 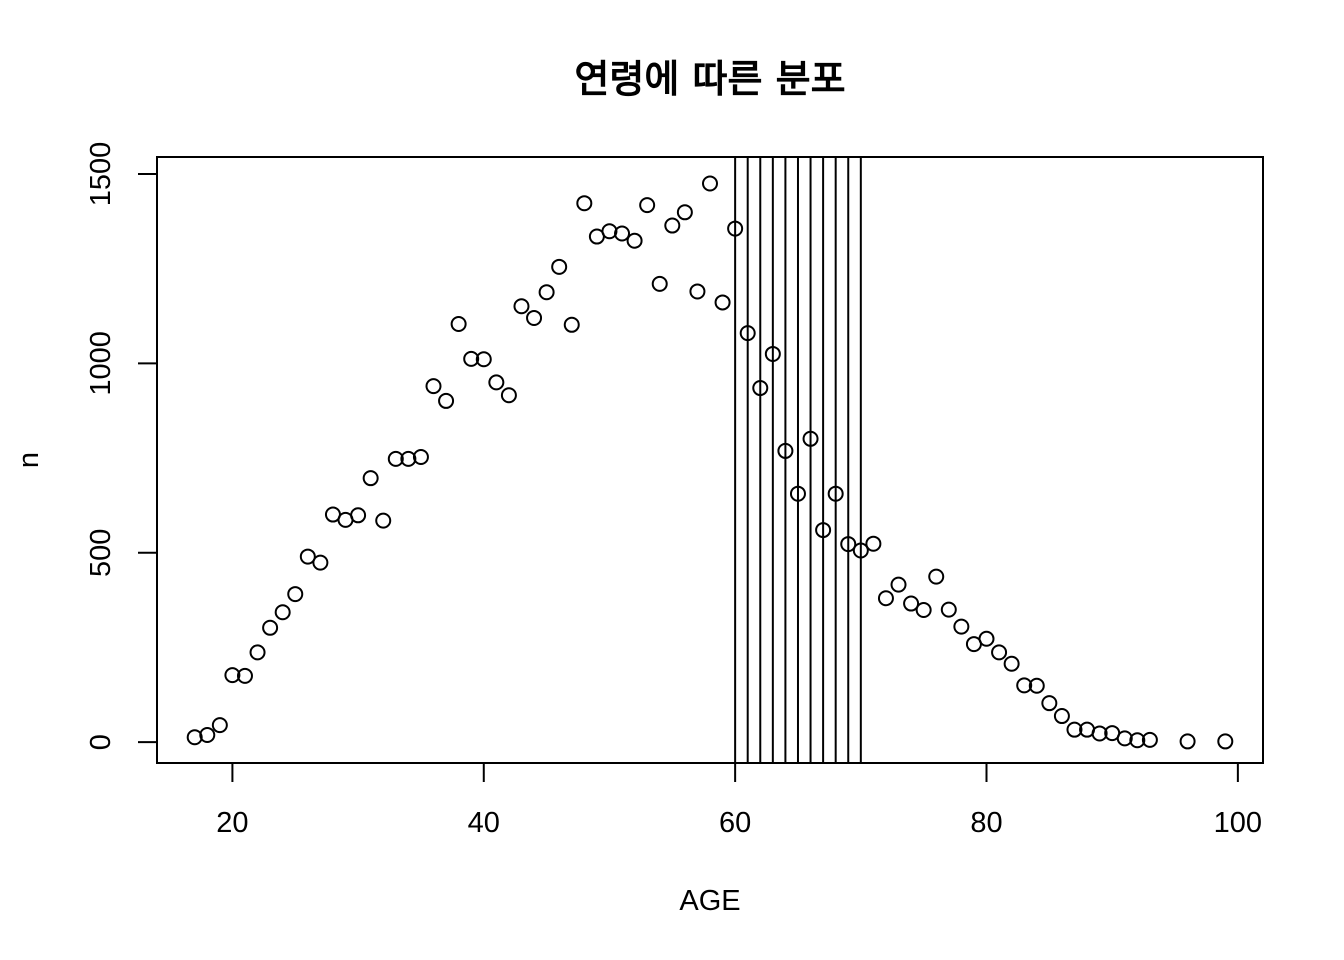 I want to click on x-tick-label: 80, so click(x=986, y=823).